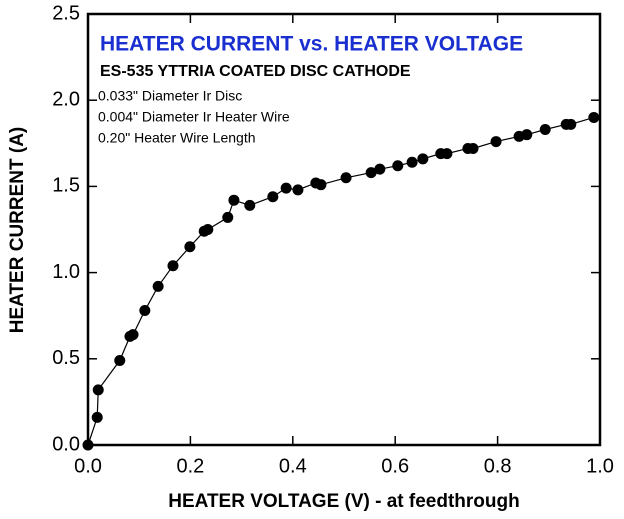 This screenshot has height=519, width=624. What do you see at coordinates (66, 444) in the screenshot?
I see `y-tick-label: 0.0` at bounding box center [66, 444].